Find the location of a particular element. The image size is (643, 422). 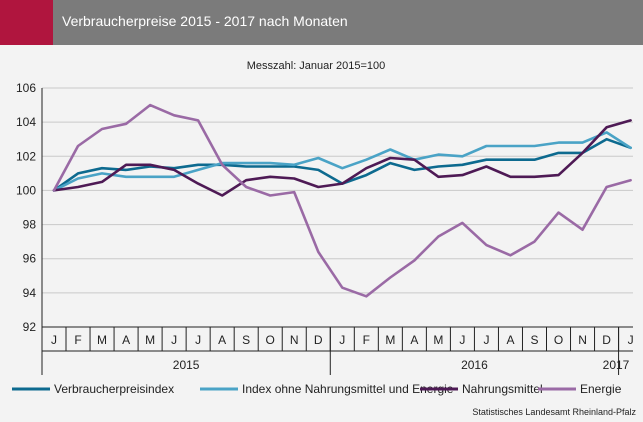

legend-label: Verbraucherpreisindex is located at coordinates (114, 389).